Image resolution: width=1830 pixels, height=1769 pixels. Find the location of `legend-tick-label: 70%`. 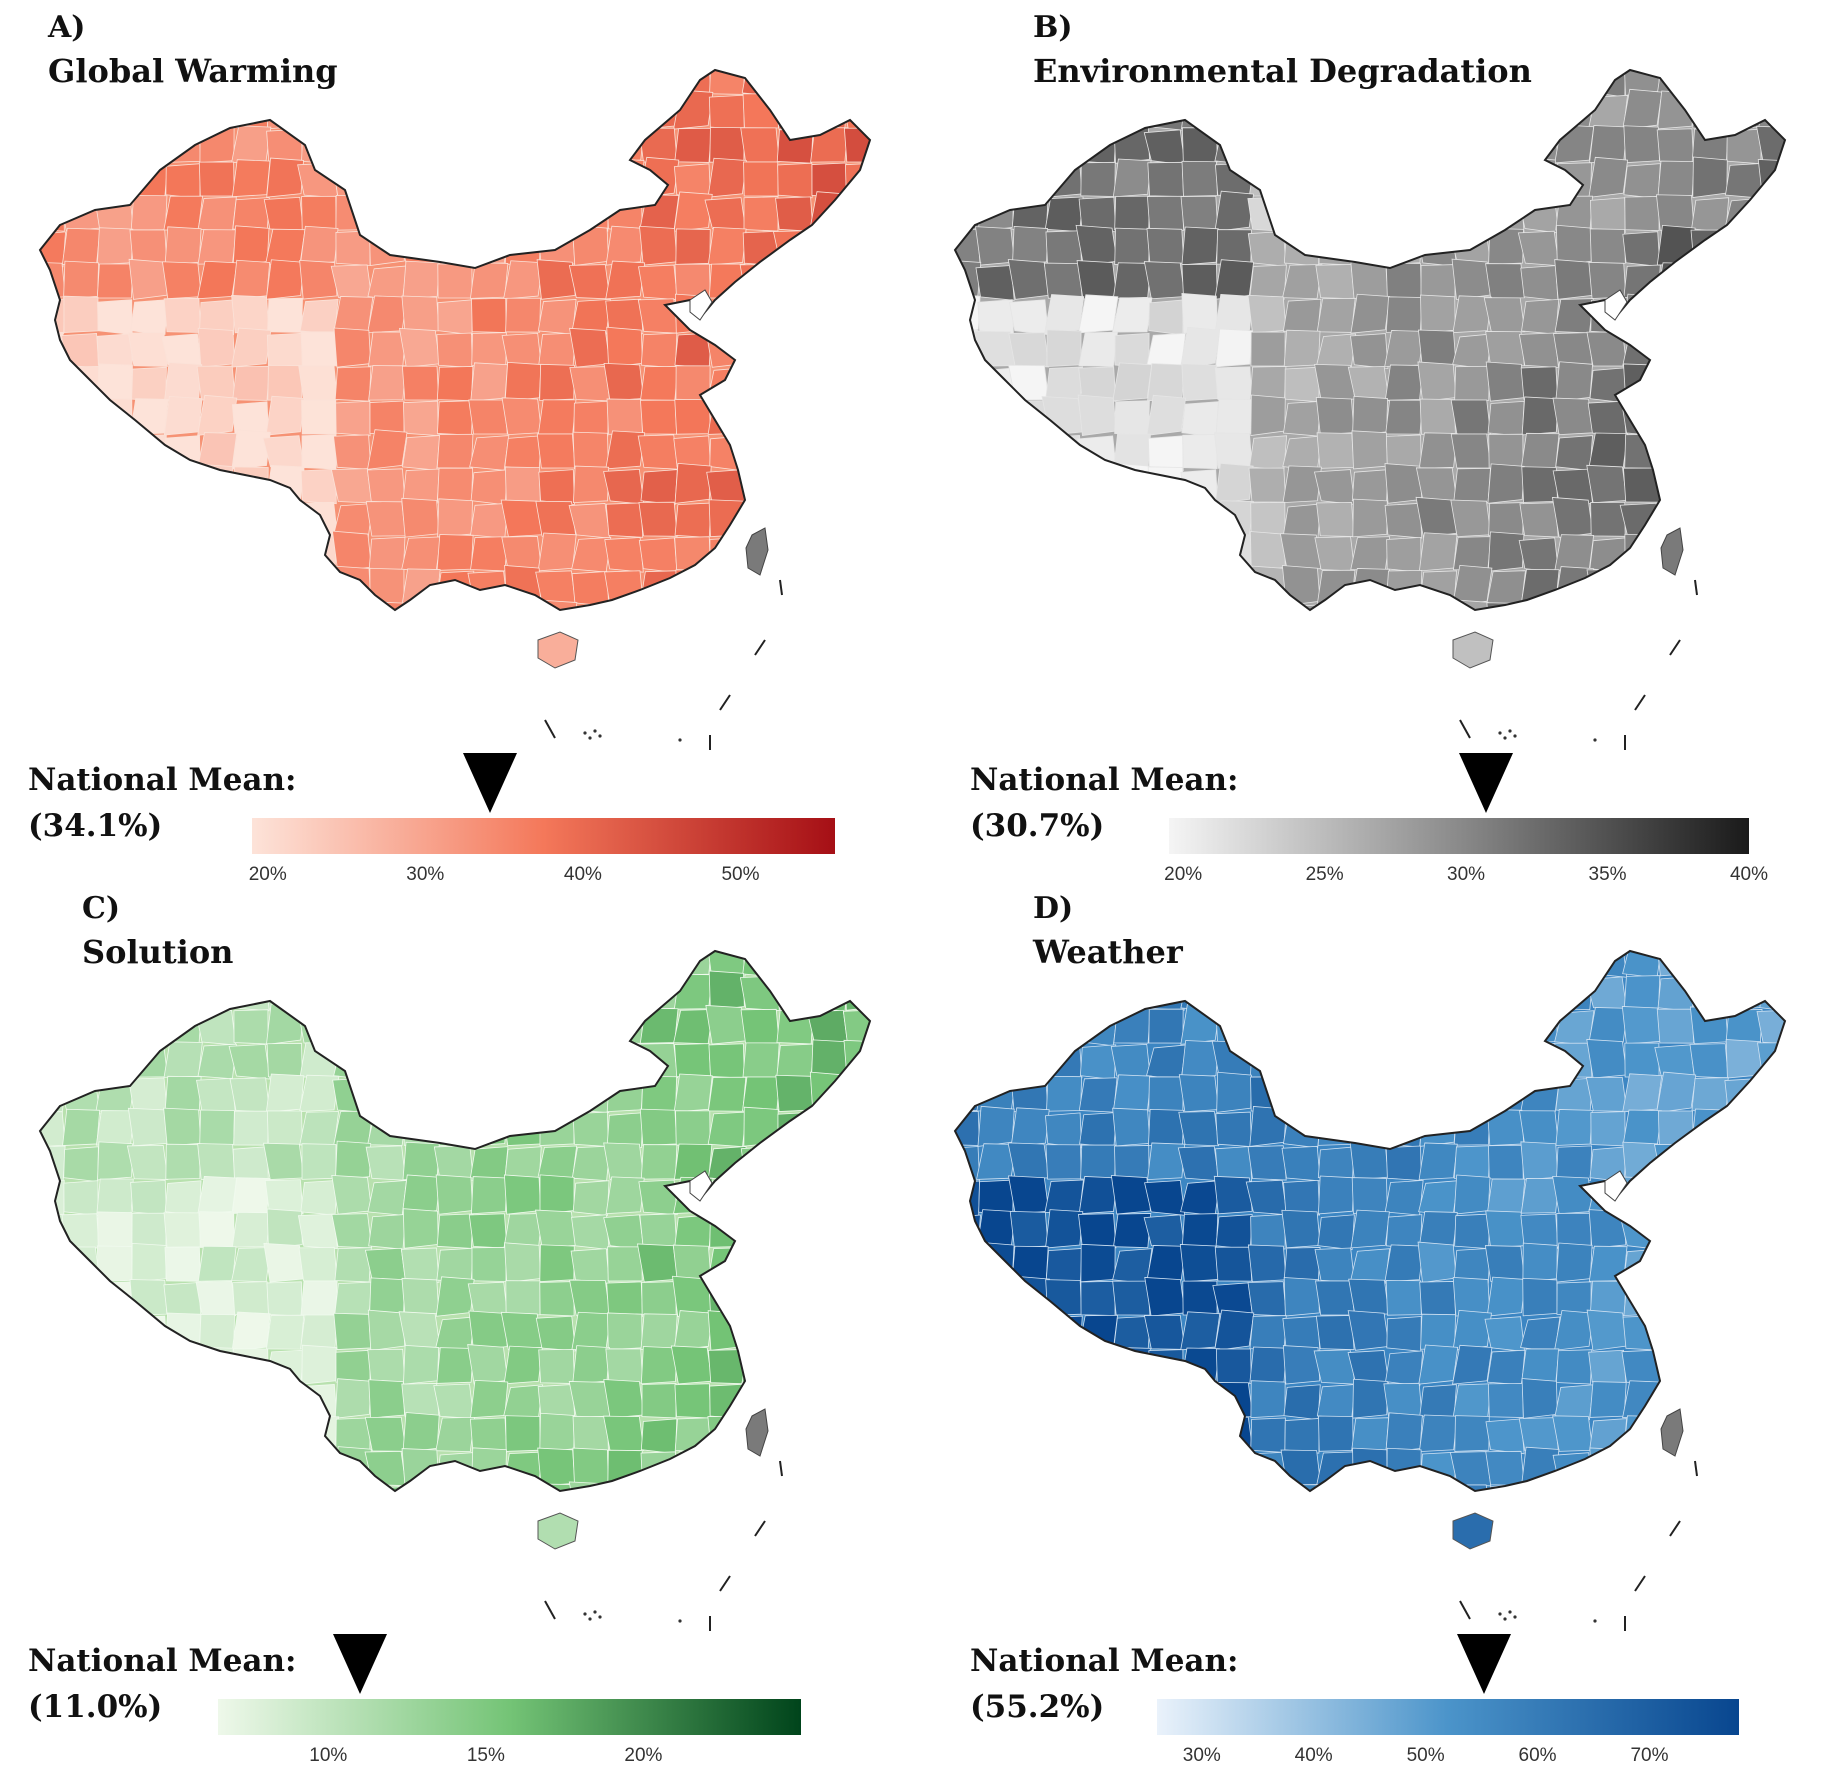

legend-tick-label: 70% is located at coordinates (1649, 1755).